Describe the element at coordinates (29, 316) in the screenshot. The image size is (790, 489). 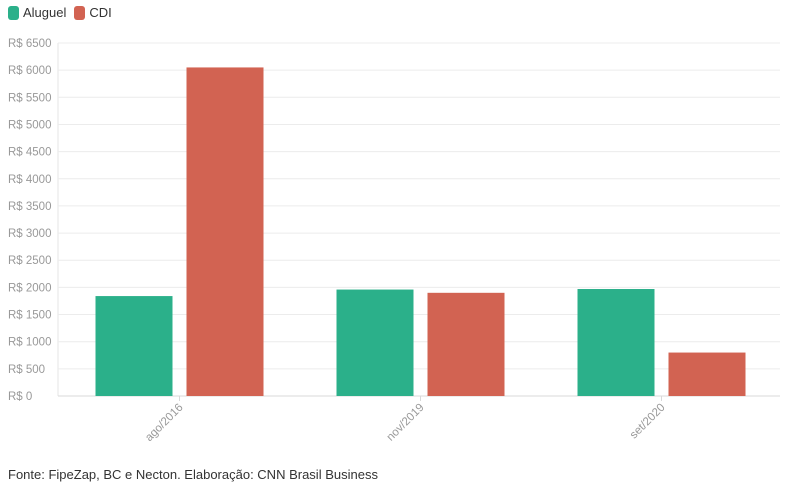
I see `y-tick-label: R$ 1500` at that location.